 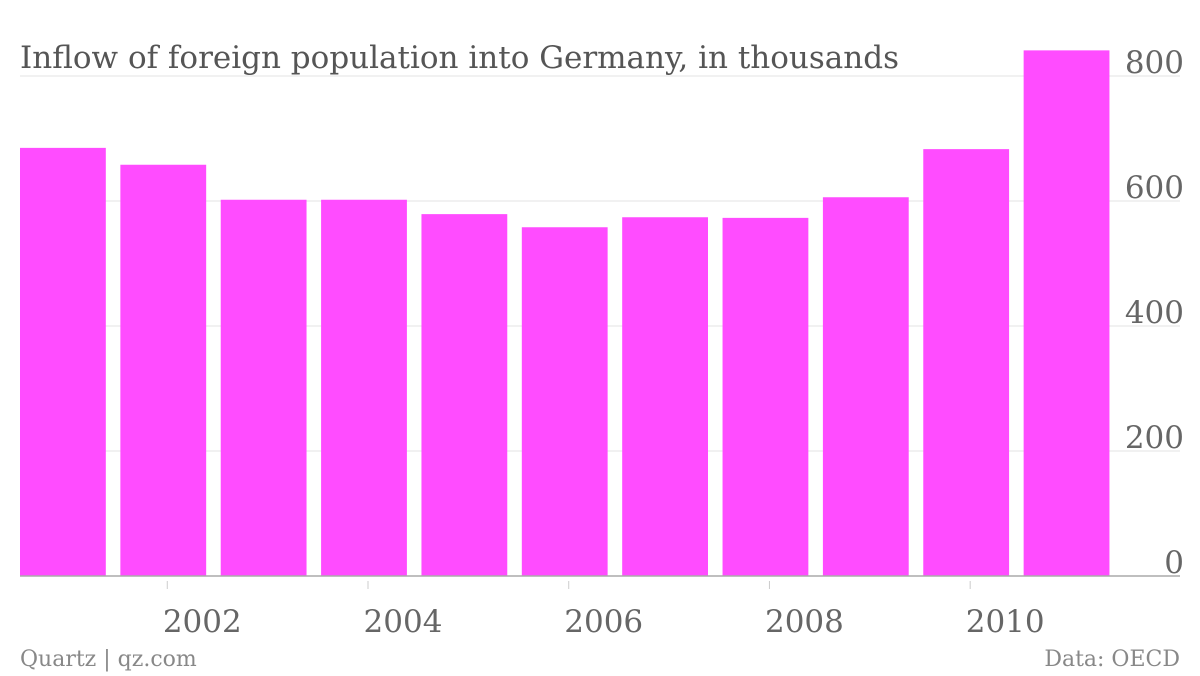 I want to click on bar-2005, so click(x=464, y=395).